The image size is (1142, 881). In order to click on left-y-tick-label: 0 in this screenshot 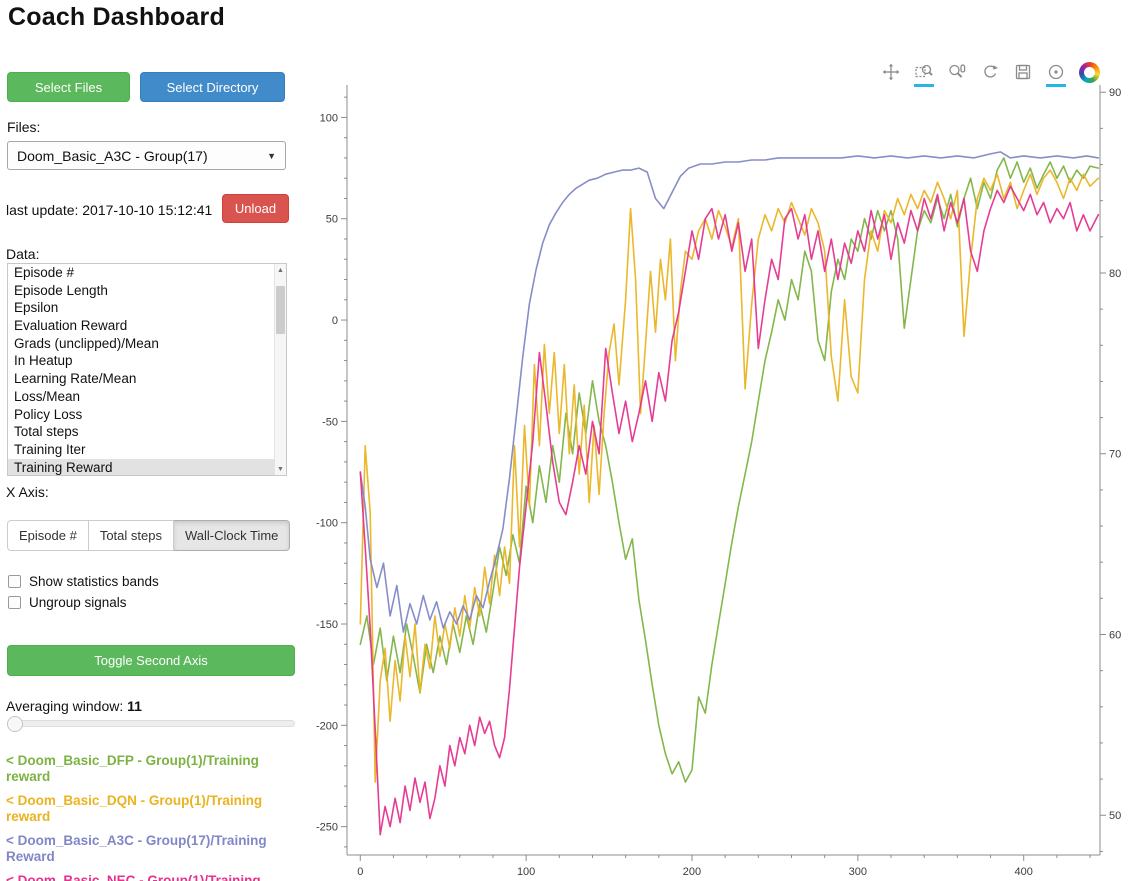, I will do `click(335, 321)`.